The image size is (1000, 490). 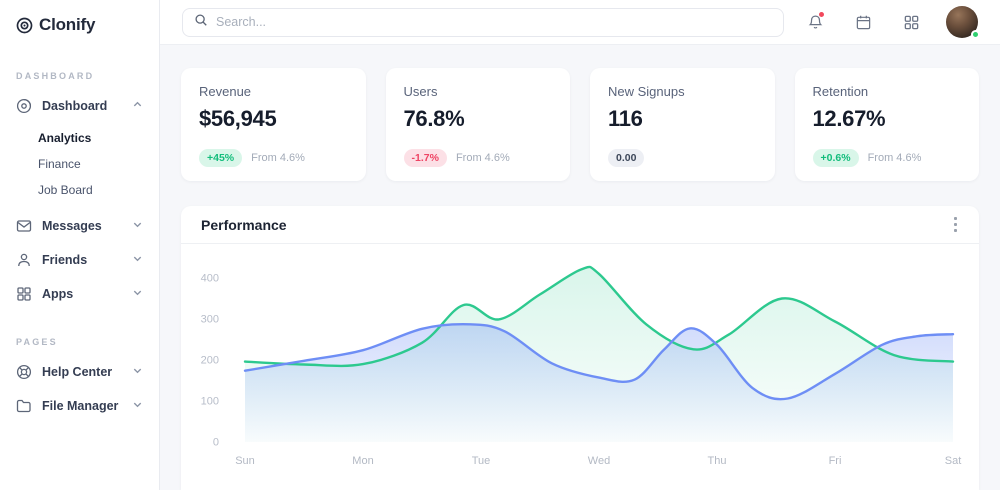 What do you see at coordinates (59, 164) in the screenshot?
I see `sidebar-item-finance: Finance` at bounding box center [59, 164].